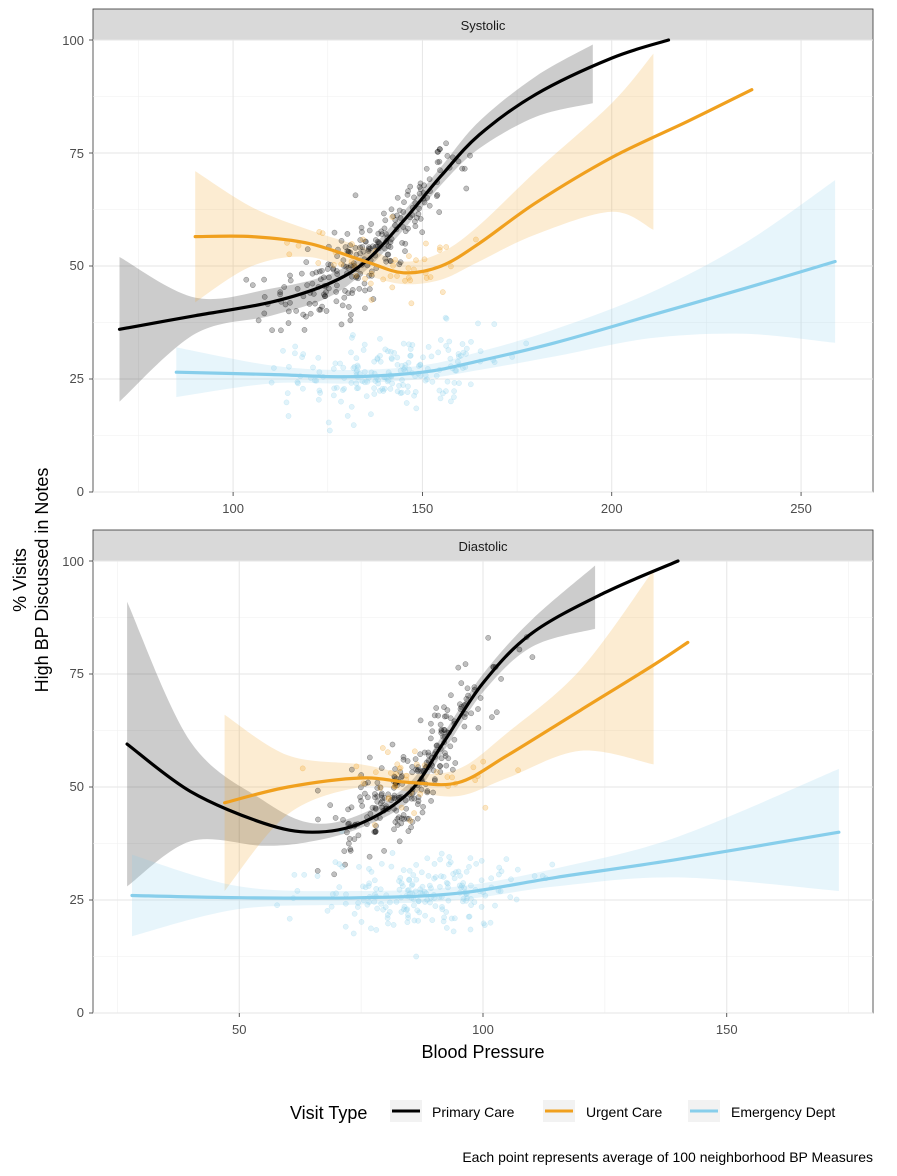  I want to click on y-tick-label: 25, so click(77, 378).